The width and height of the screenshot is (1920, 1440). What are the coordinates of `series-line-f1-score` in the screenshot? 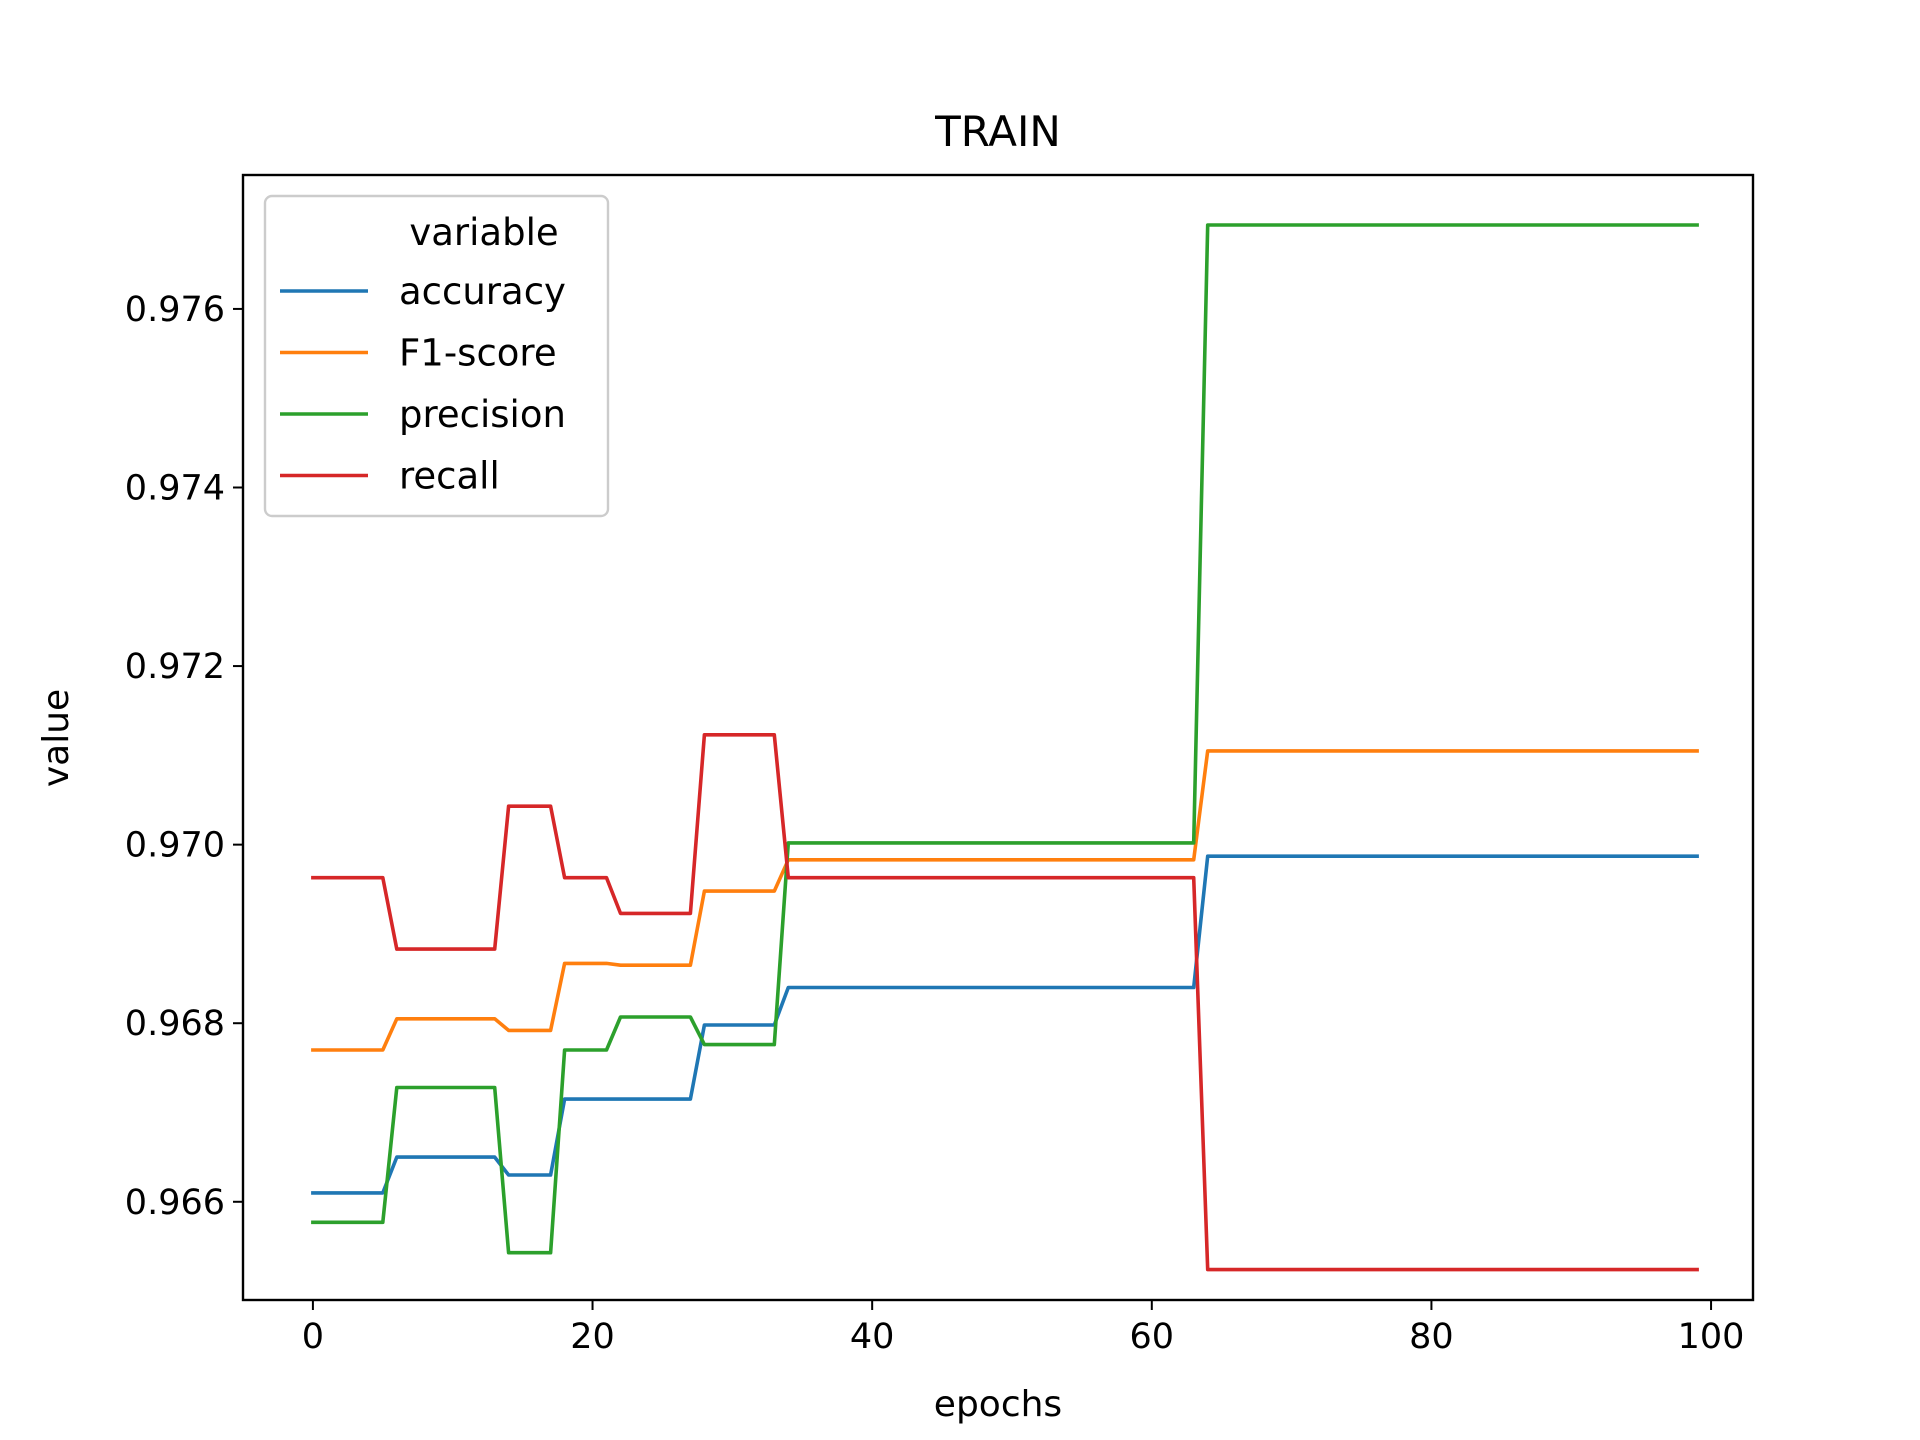 It's located at (1005, 900).